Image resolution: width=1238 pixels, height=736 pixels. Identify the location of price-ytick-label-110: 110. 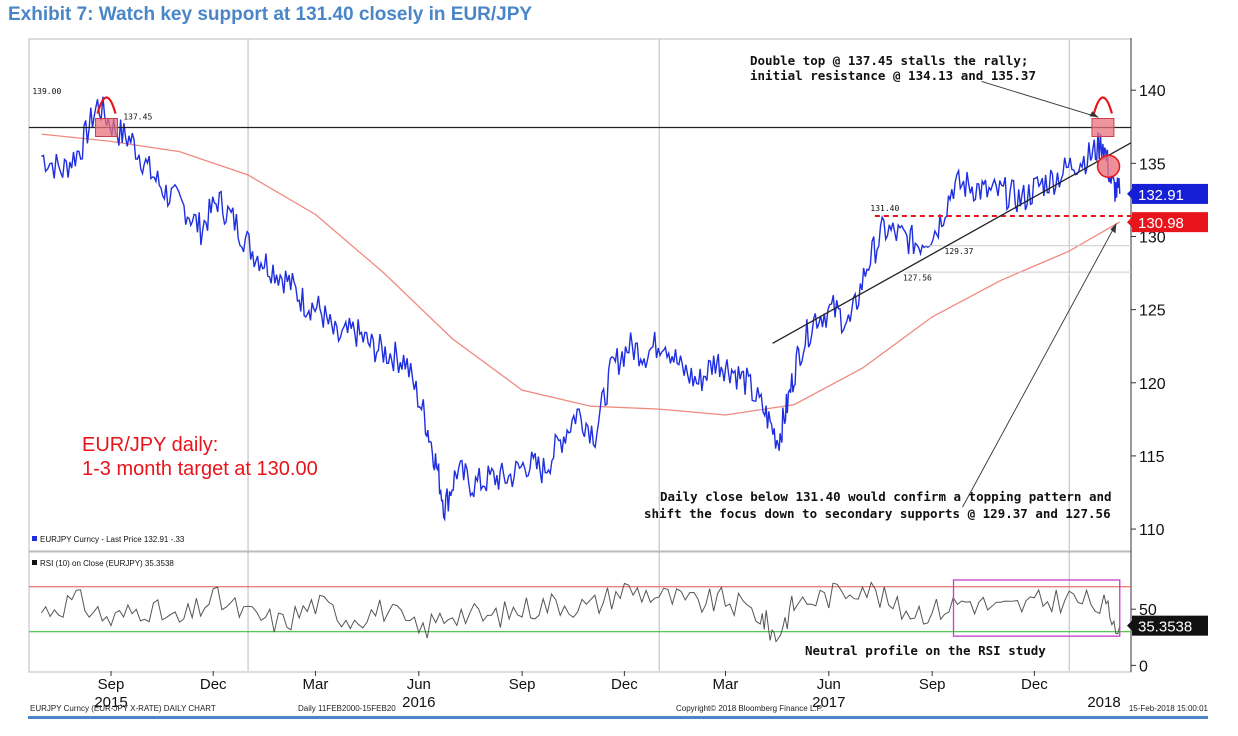
(1152, 530).